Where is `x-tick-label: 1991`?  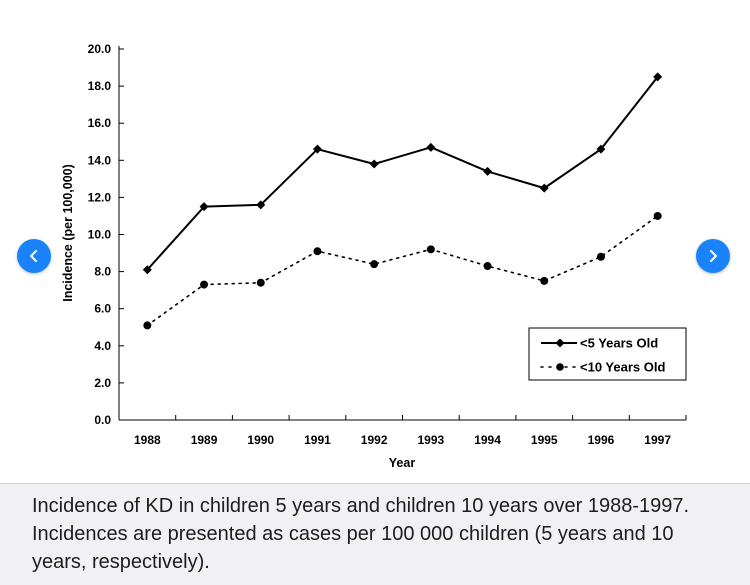 x-tick-label: 1991 is located at coordinates (317, 440).